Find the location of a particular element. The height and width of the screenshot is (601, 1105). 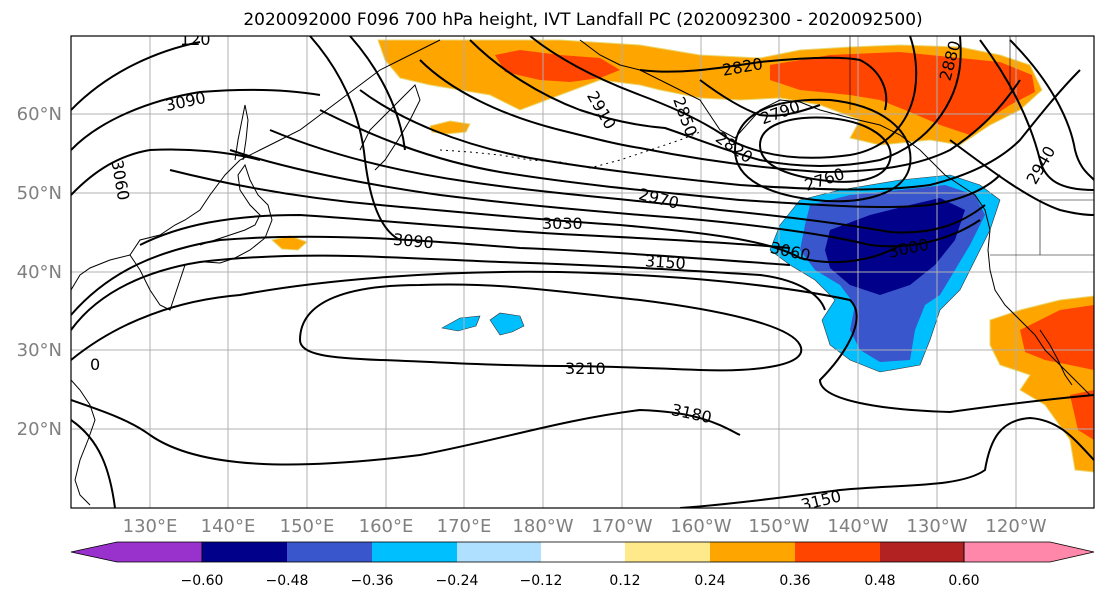

contour-label: 3150 is located at coordinates (665, 262).